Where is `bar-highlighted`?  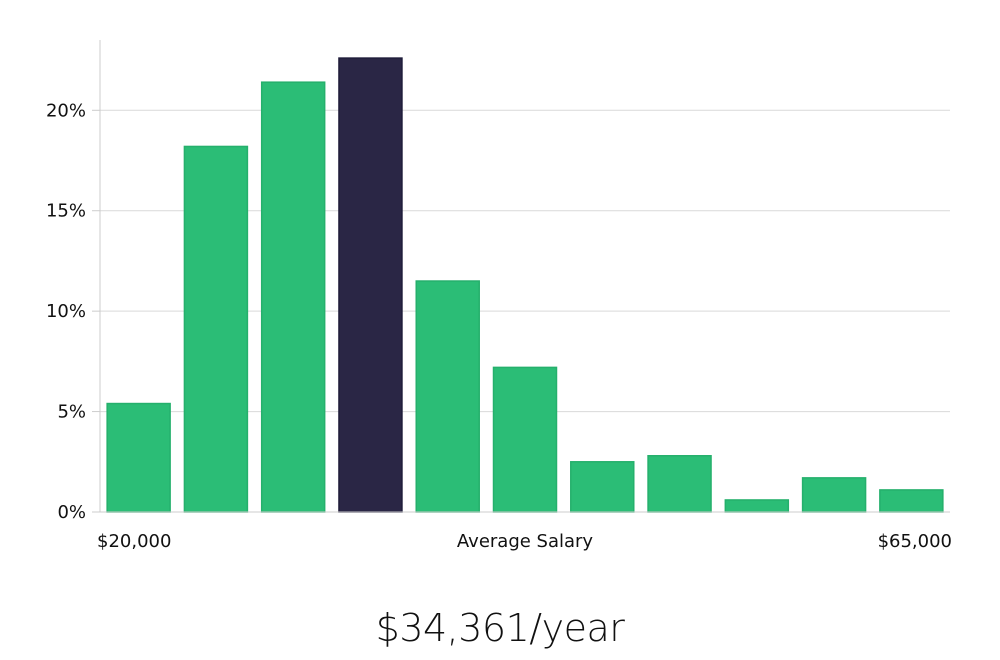 bar-highlighted is located at coordinates (370, 285).